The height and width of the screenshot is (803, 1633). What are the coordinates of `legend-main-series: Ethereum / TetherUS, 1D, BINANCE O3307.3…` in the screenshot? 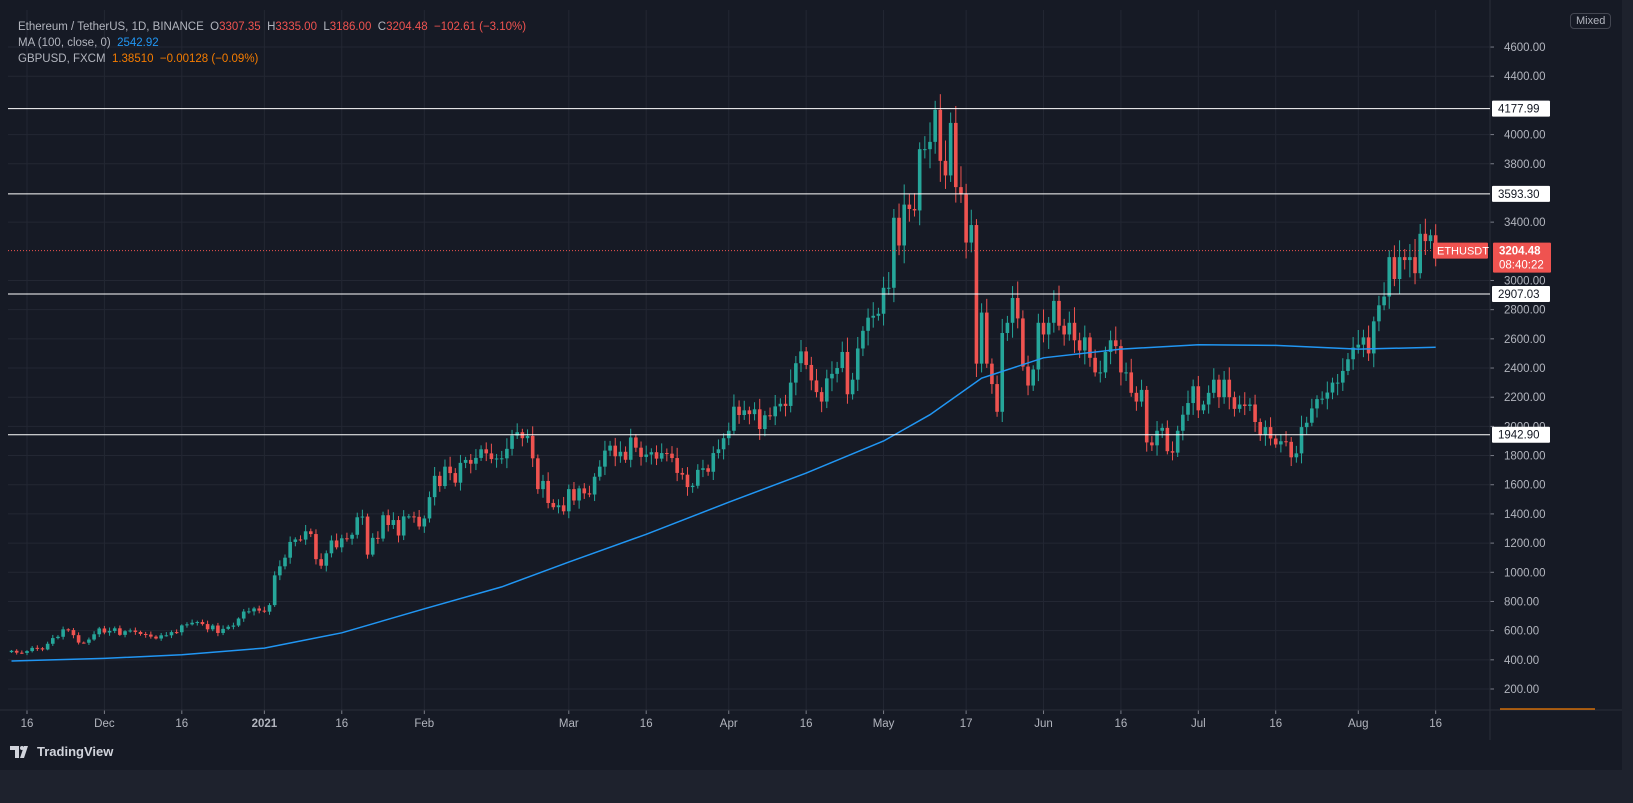 It's located at (272, 27).